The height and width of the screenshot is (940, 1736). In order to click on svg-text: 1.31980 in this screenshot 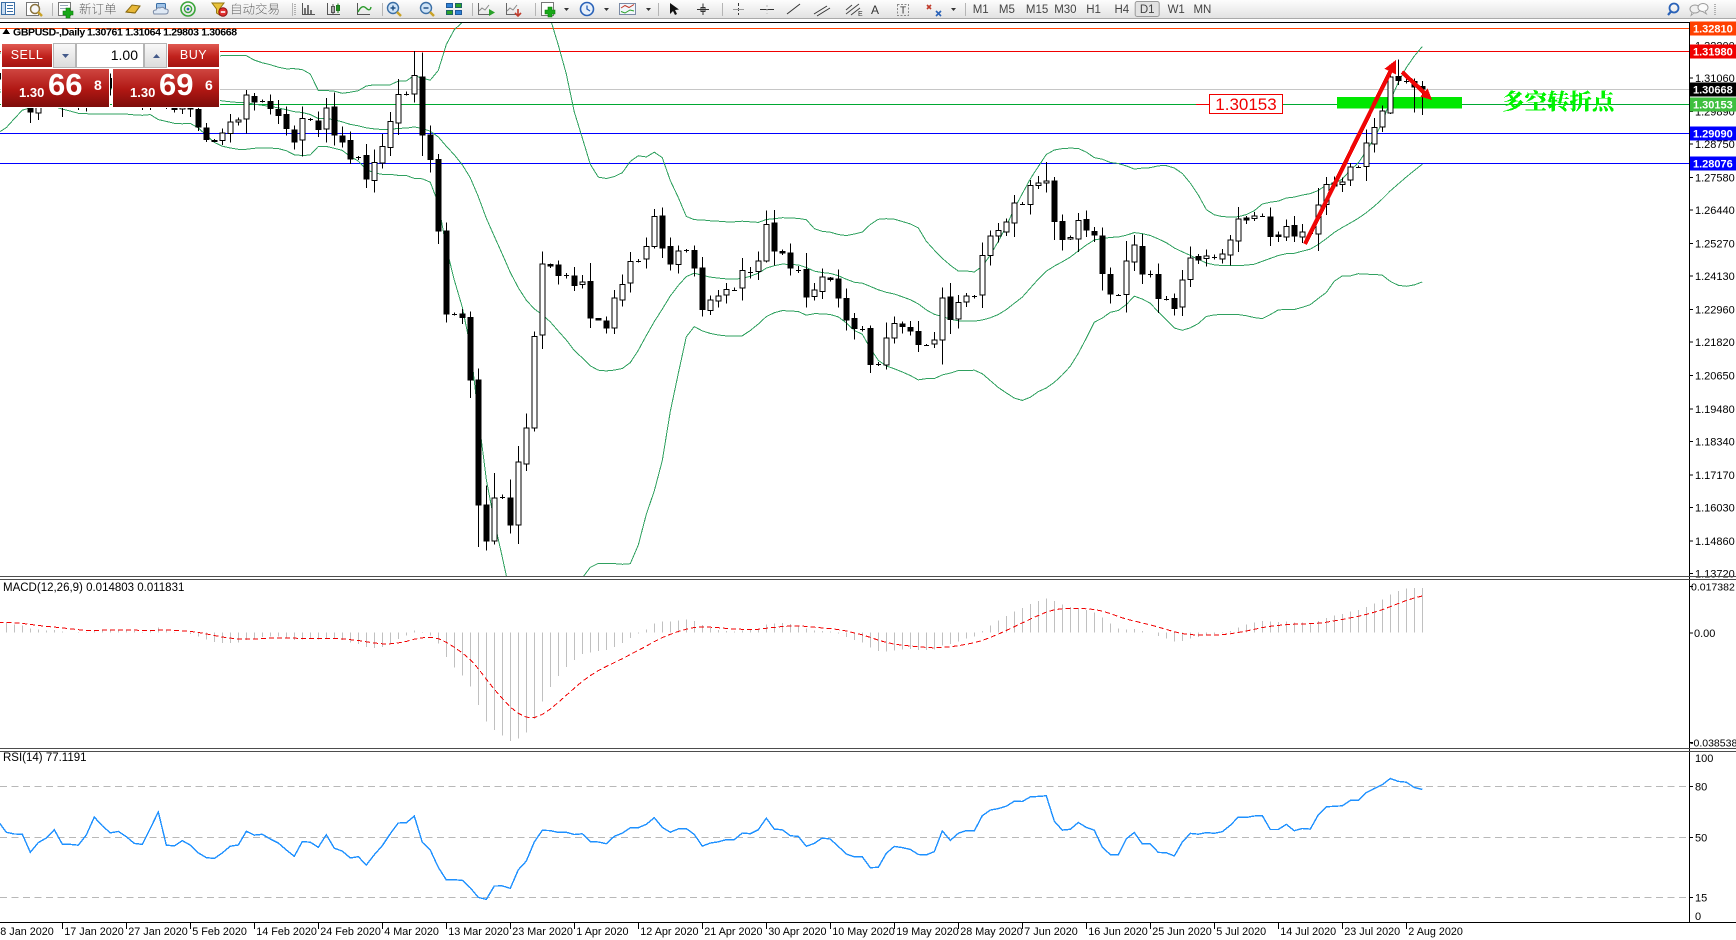, I will do `click(1713, 53)`.